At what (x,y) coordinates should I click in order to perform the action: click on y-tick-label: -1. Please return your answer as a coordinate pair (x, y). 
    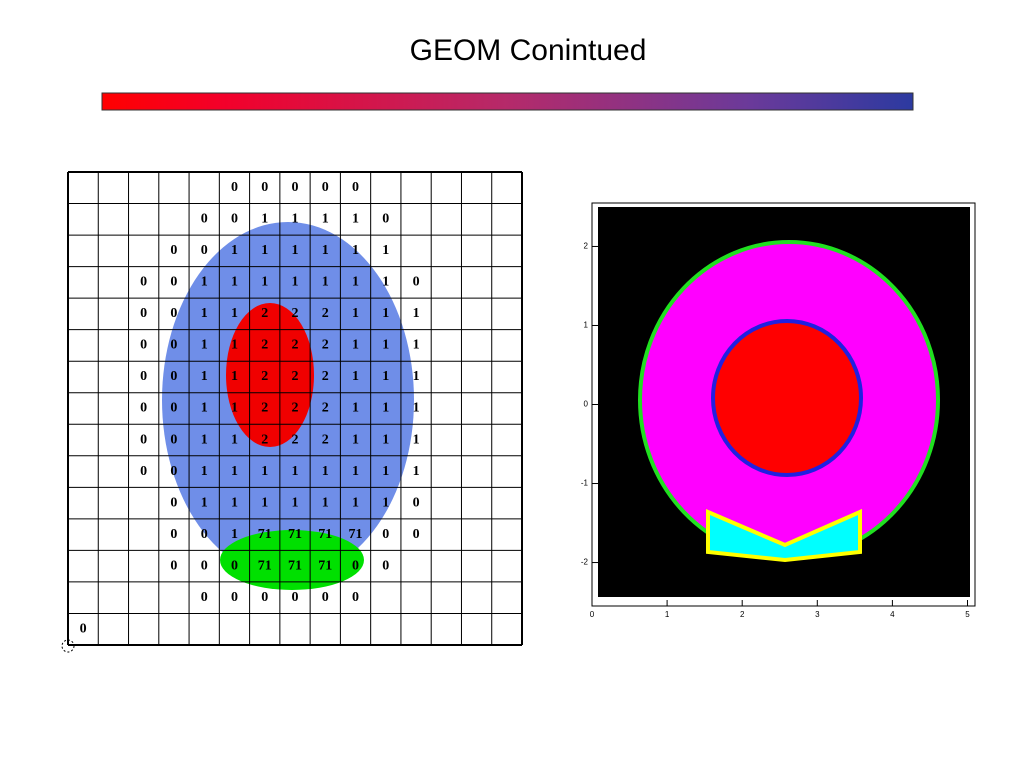
    Looking at the image, I should click on (585, 483).